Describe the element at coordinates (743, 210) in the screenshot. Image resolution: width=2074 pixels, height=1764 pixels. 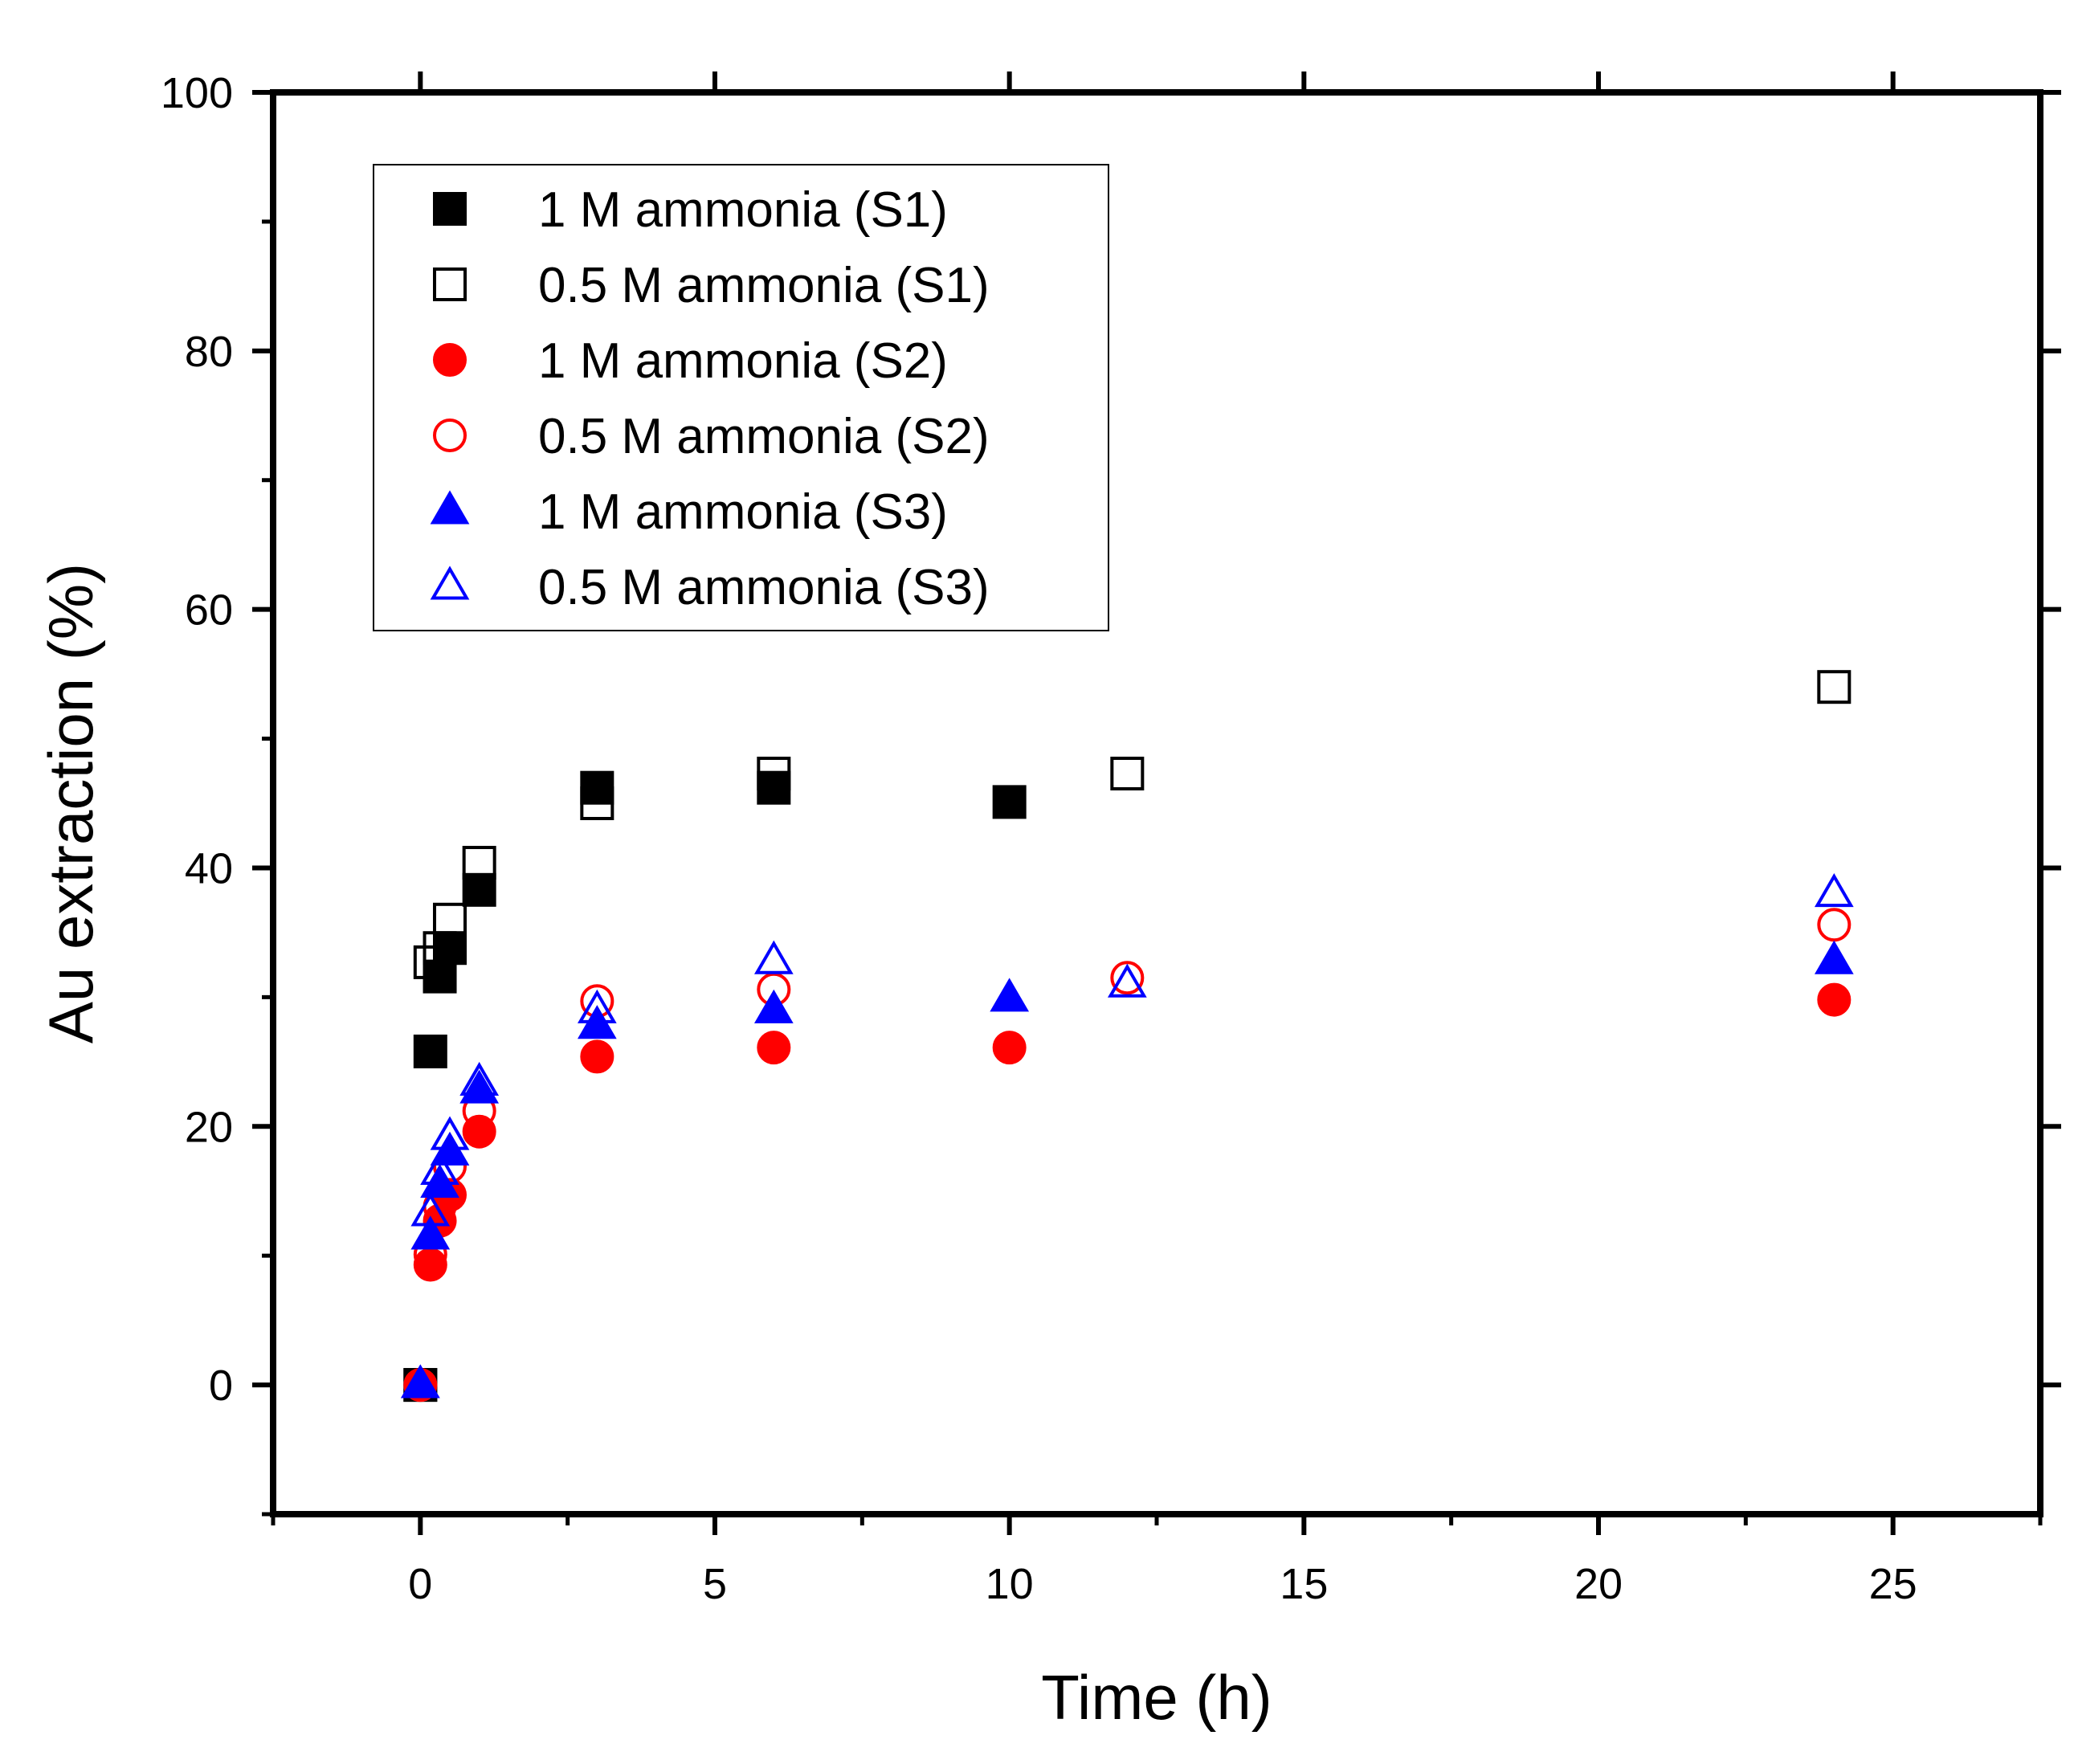
I see `legend-label: 1 M ammonia (S1)` at that location.